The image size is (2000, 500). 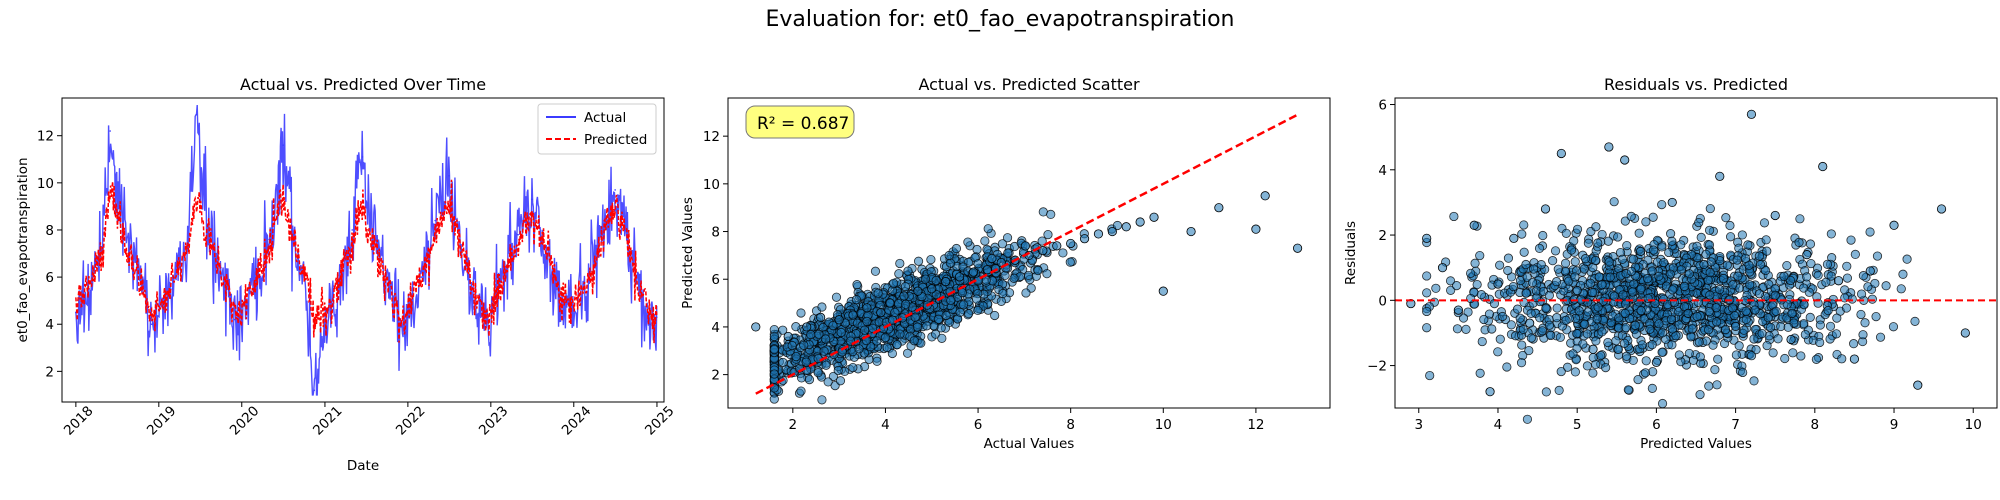 What do you see at coordinates (1894, 425) in the screenshot?
I see `x-tick-label: 9` at bounding box center [1894, 425].